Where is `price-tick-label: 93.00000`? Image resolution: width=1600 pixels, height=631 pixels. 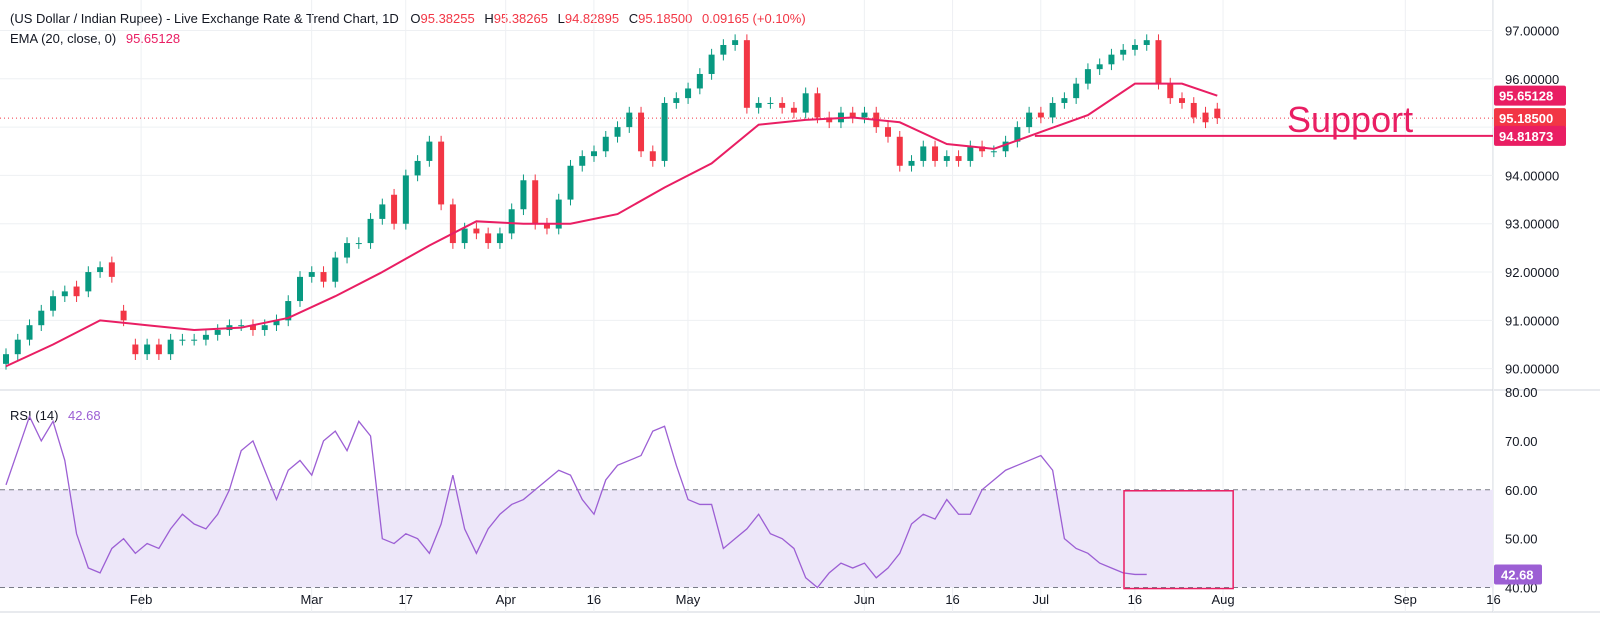
price-tick-label: 93.00000 is located at coordinates (1532, 224).